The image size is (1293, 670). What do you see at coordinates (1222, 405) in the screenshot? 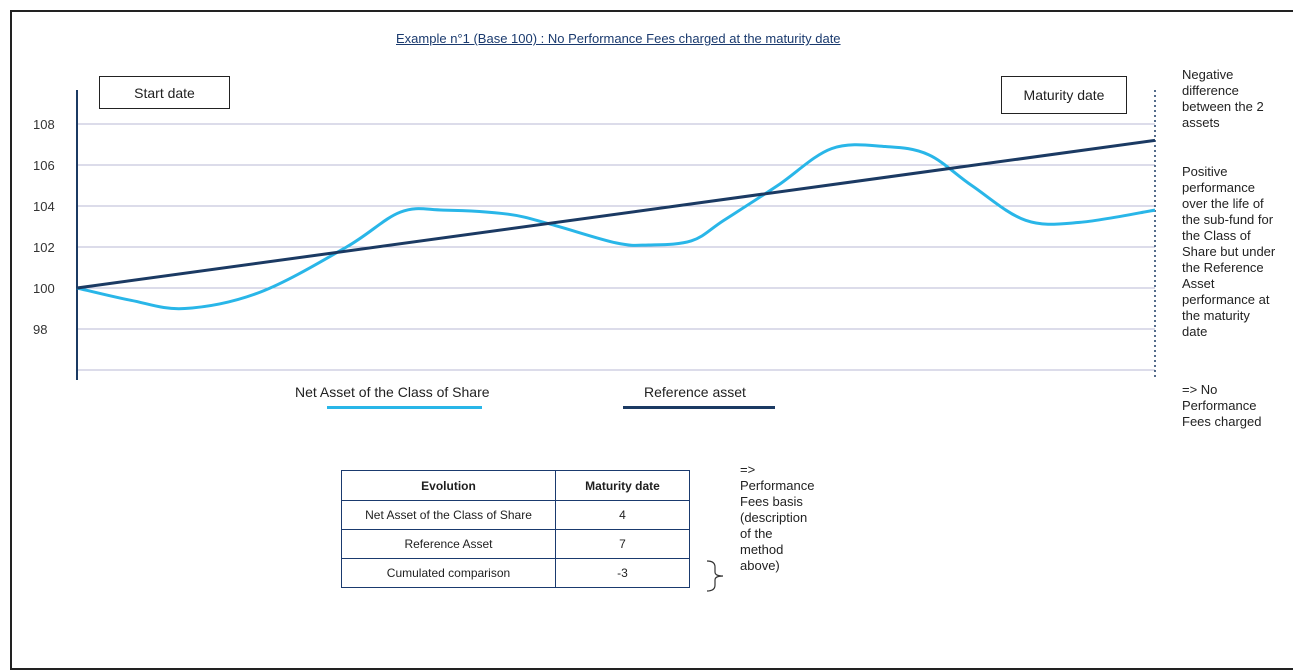
I see `side-note-conclusion: => No Performance Fees charged` at bounding box center [1222, 405].